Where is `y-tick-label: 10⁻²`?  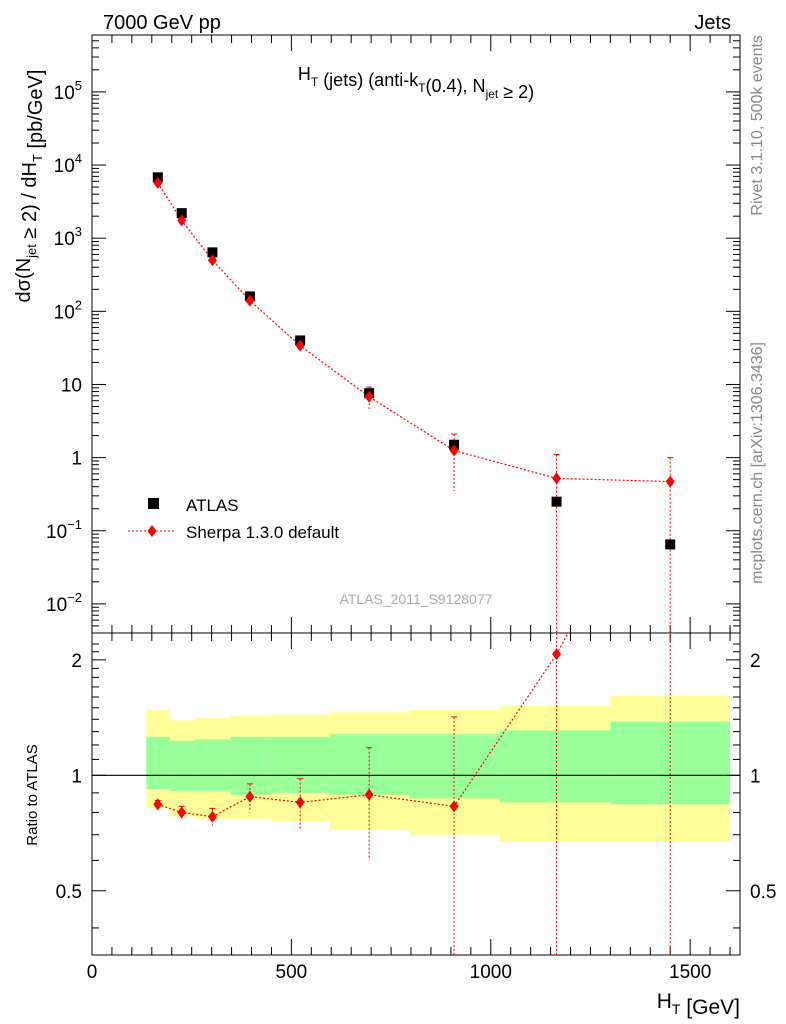
y-tick-label: 10⁻² is located at coordinates (64, 603).